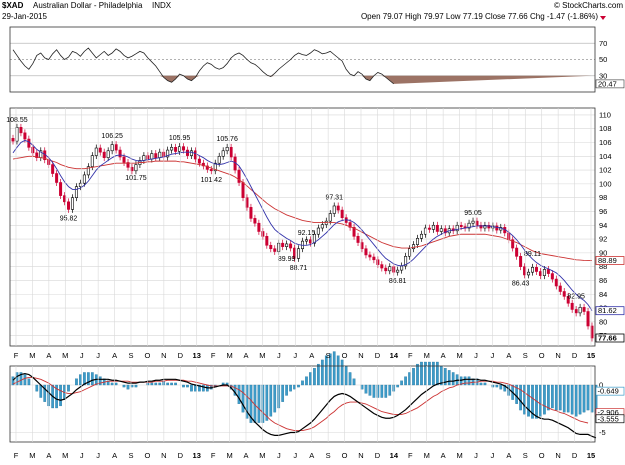 The image size is (625, 465). What do you see at coordinates (136, 178) in the screenshot?
I see `price-annotation: 101.75` at bounding box center [136, 178].